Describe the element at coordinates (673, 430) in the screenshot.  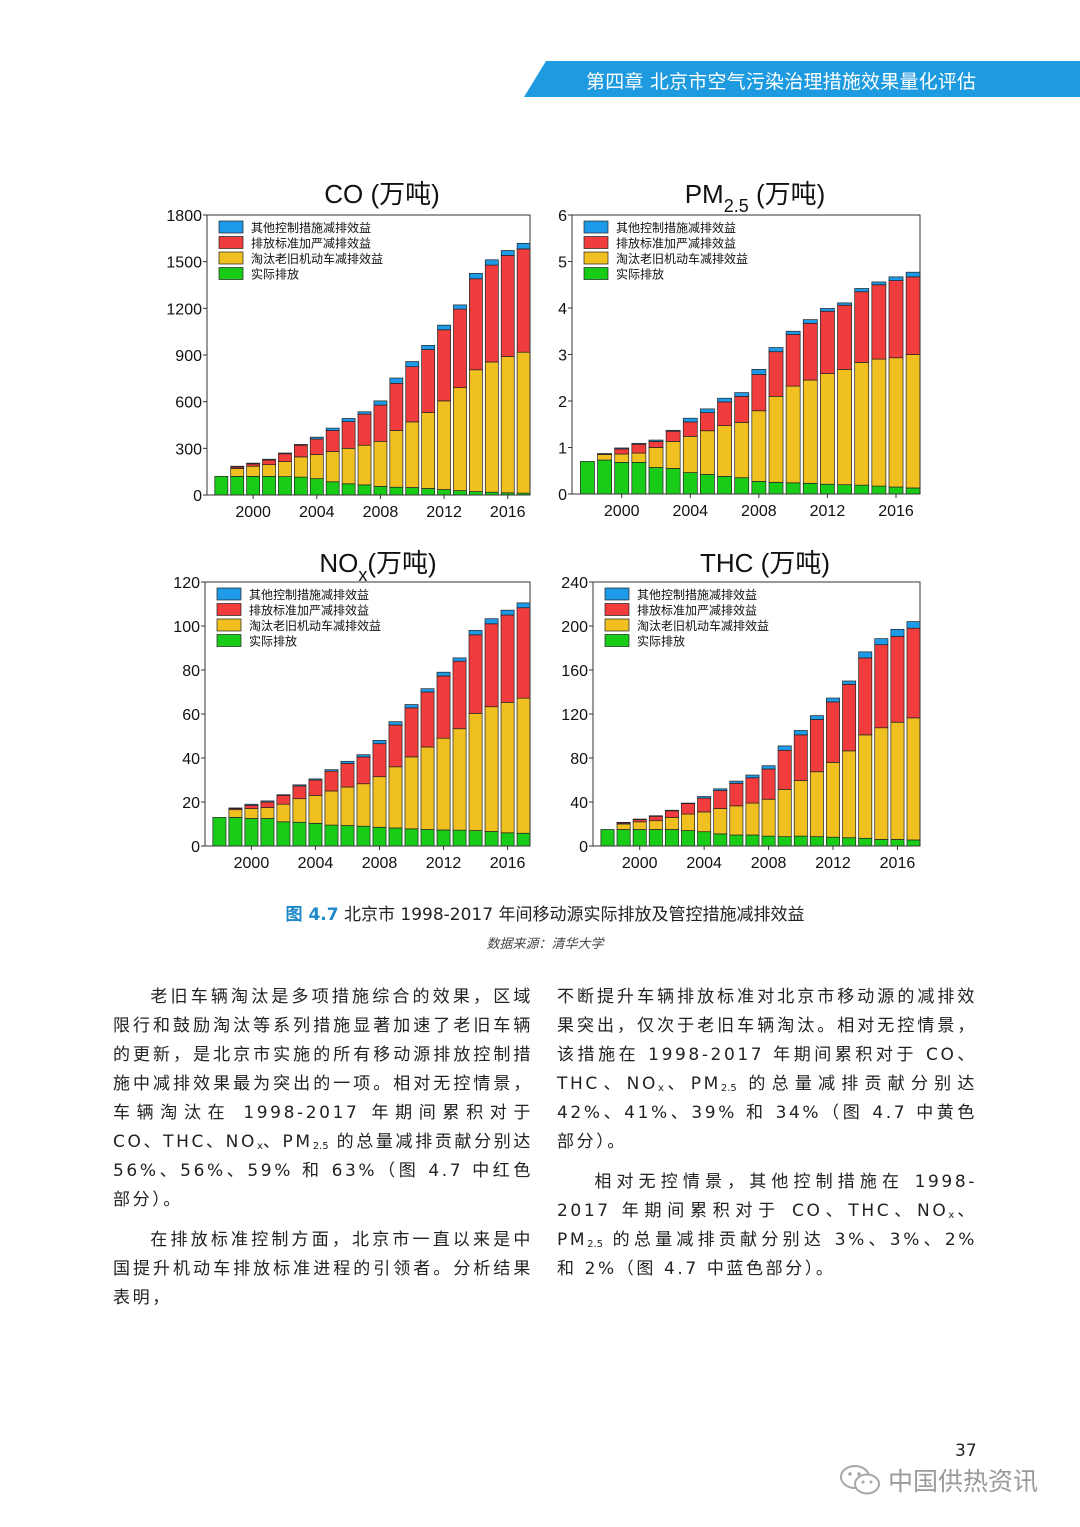
I see `bar-other-2003` at that location.